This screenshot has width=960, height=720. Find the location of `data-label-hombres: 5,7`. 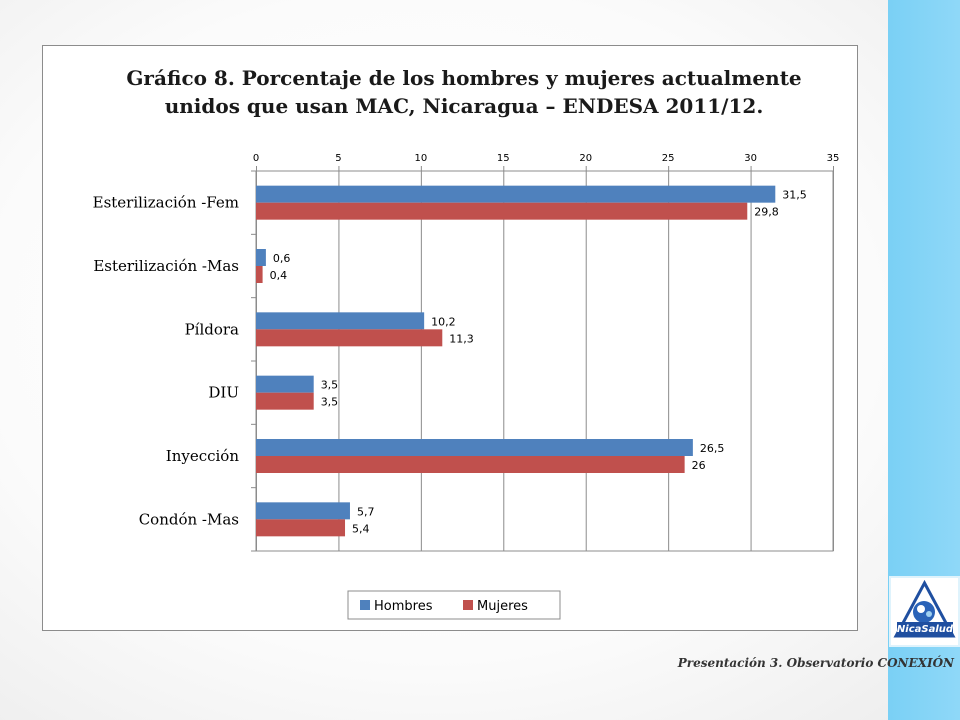

data-label-hombres: 5,7 is located at coordinates (366, 511).